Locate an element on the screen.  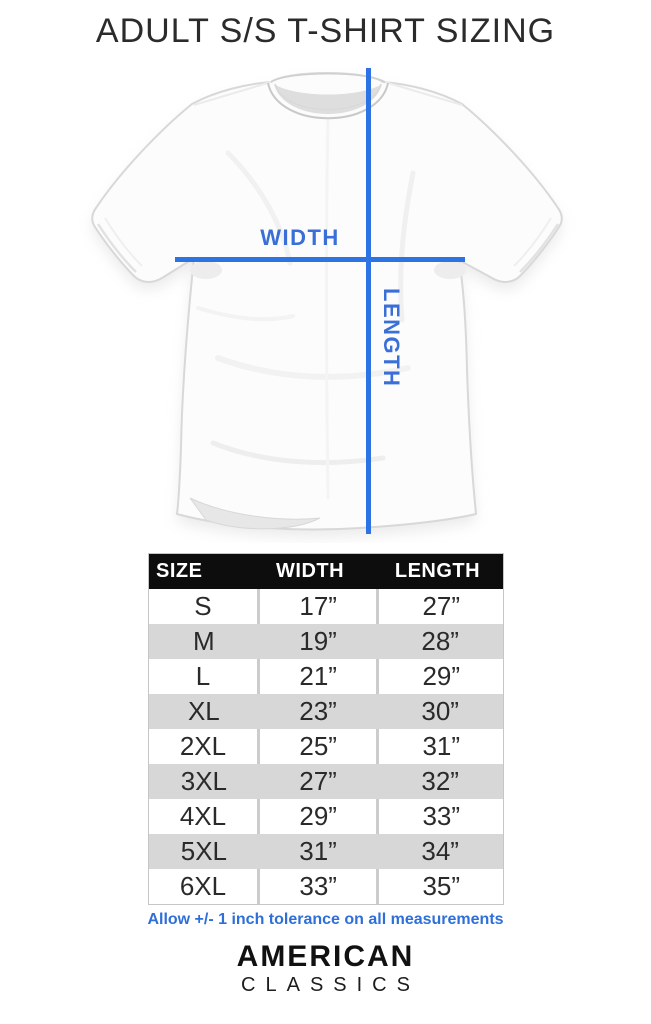
cell-length: 29” is located at coordinates (441, 676).